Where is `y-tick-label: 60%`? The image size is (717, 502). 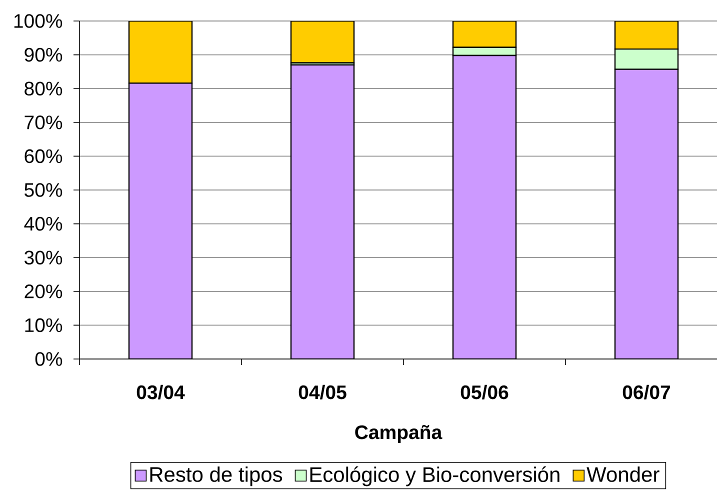
y-tick-label: 60% is located at coordinates (43, 156).